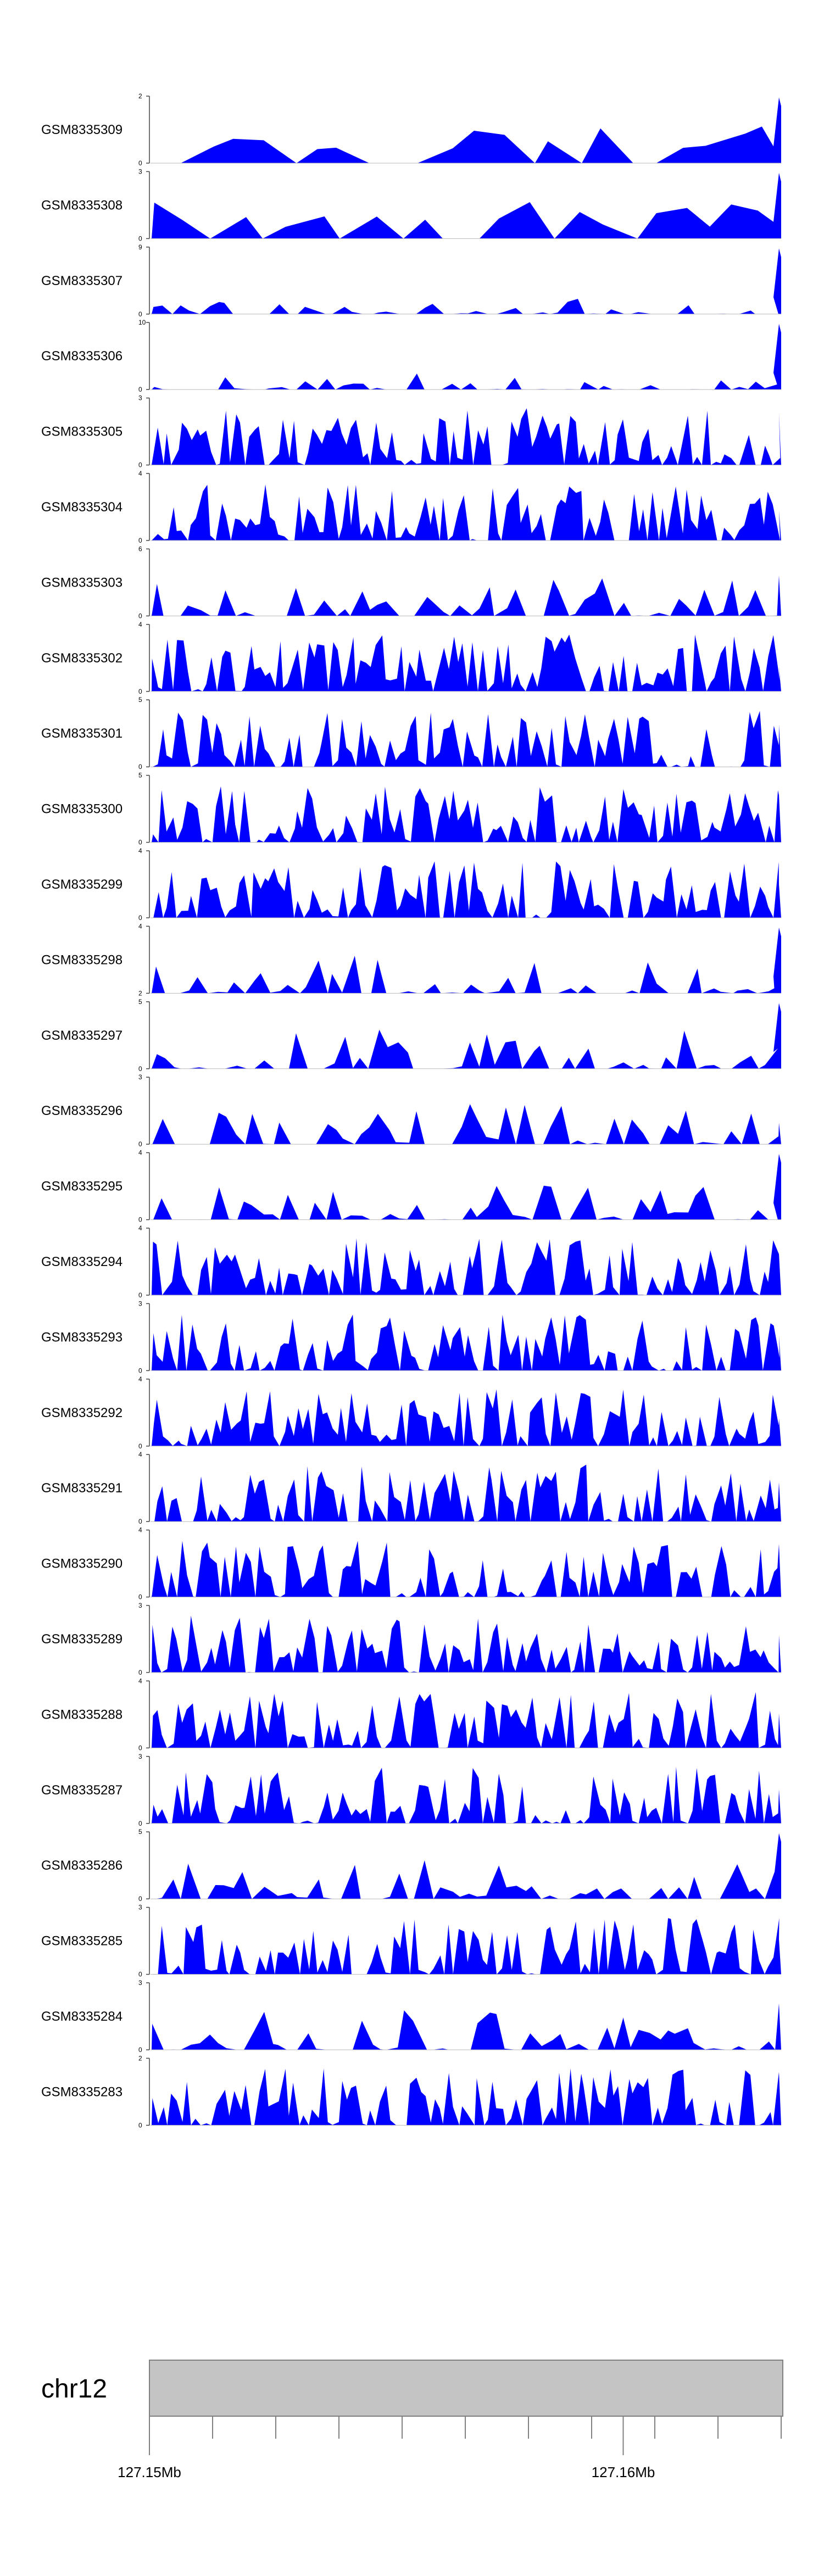  Describe the element at coordinates (82, 1639) in the screenshot. I see `track-label: GSM8335289` at that location.